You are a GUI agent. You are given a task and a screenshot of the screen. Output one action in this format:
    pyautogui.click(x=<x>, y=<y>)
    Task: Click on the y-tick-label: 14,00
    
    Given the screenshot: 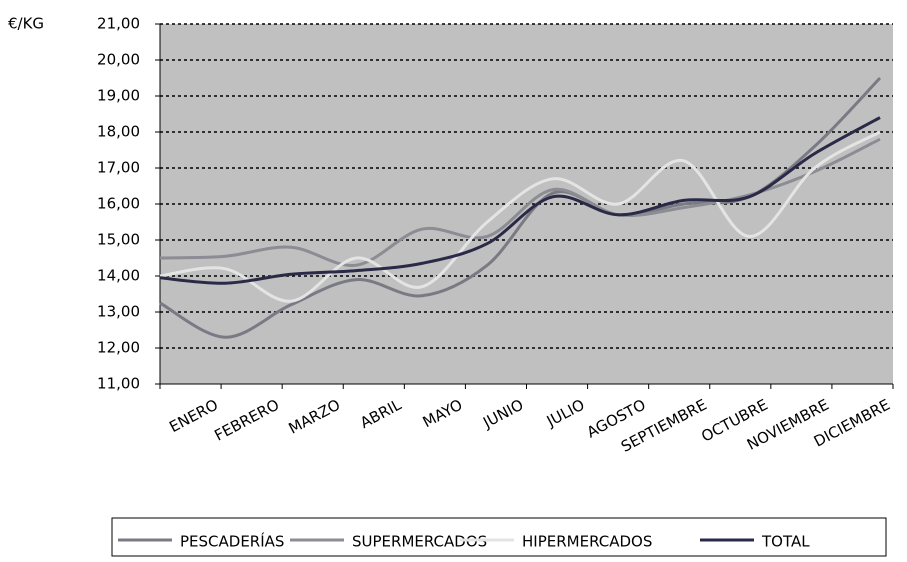 What is the action you would take?
    pyautogui.click(x=118, y=276)
    